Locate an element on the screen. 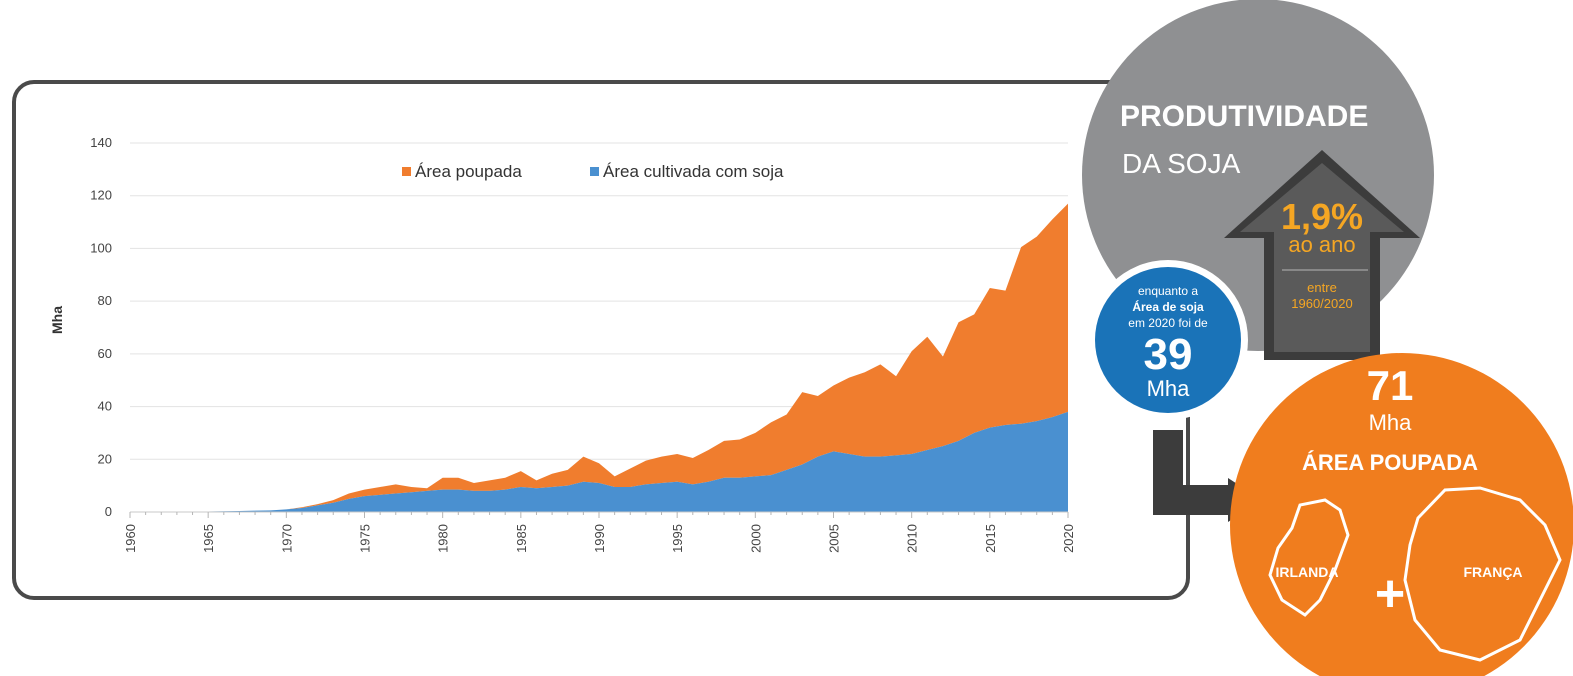 The height and width of the screenshot is (676, 1573). soy-area-text-1: enquanto a is located at coordinates (1168, 291).